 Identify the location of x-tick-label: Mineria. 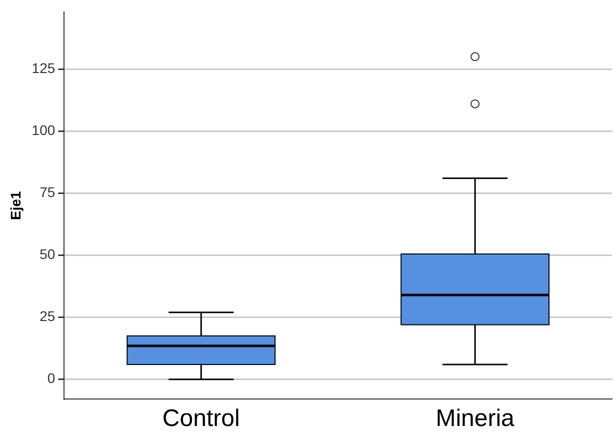
(476, 418).